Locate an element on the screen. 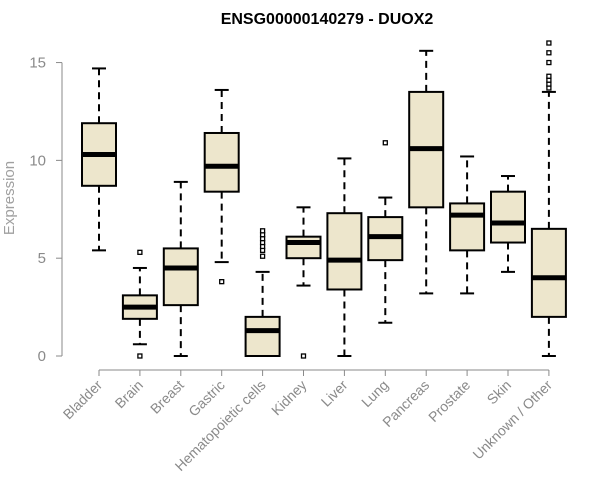  y-tick-label: 0 is located at coordinates (42, 356).